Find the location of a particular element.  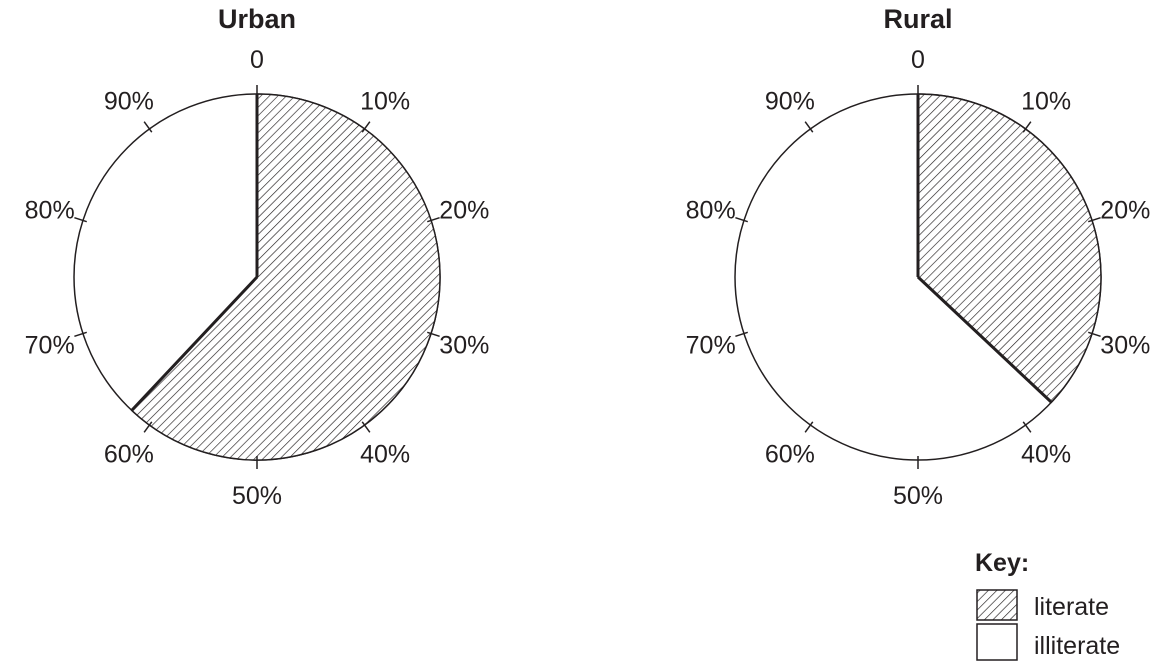

urban-tick-label-20: 20% is located at coordinates (464, 211).